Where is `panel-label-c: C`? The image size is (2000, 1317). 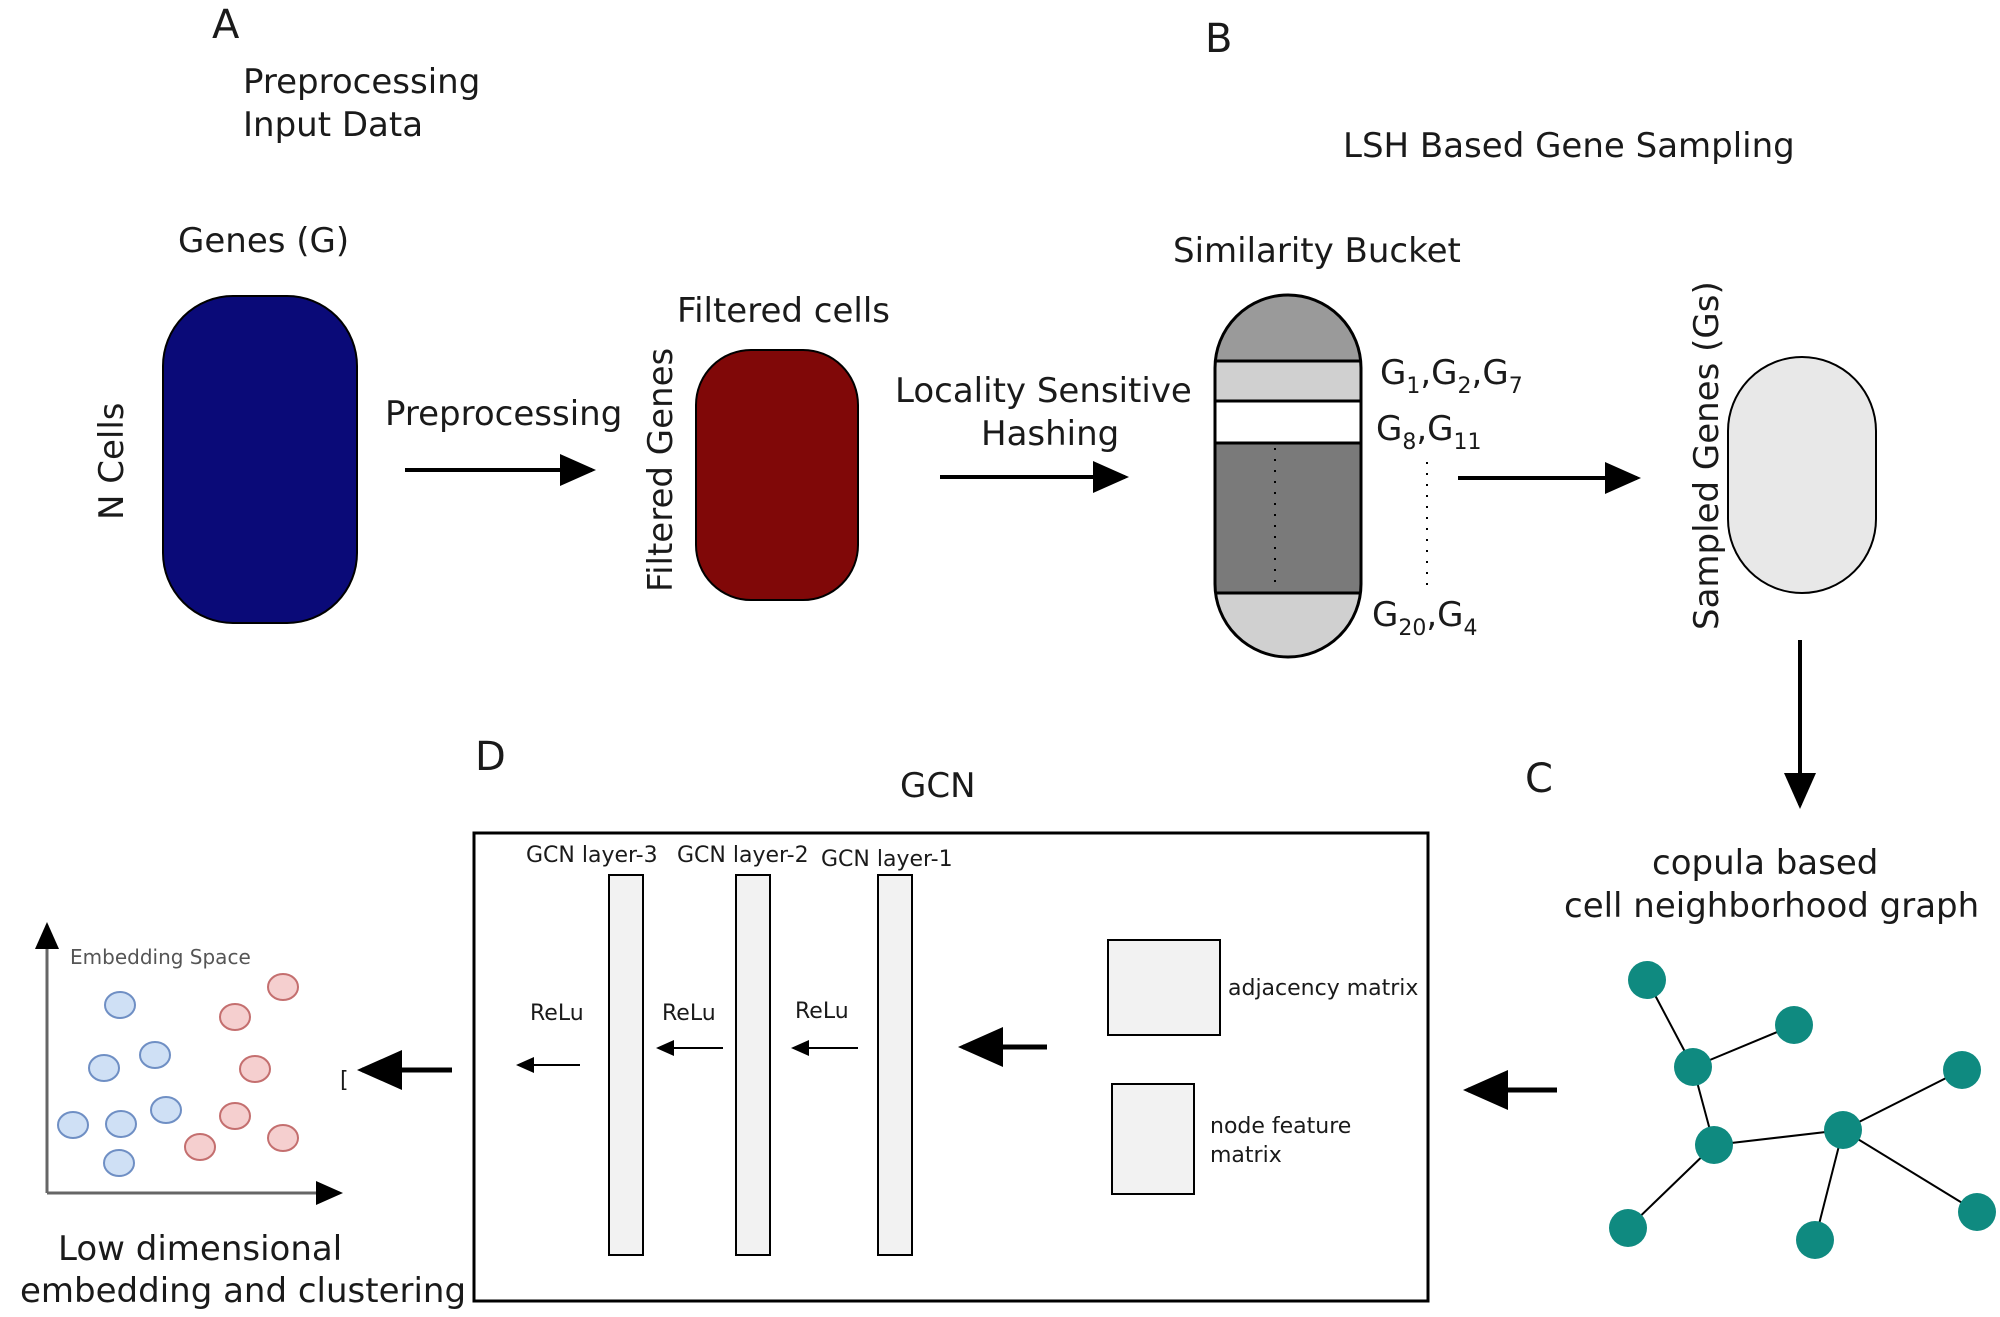 panel-label-c: C is located at coordinates (1539, 779).